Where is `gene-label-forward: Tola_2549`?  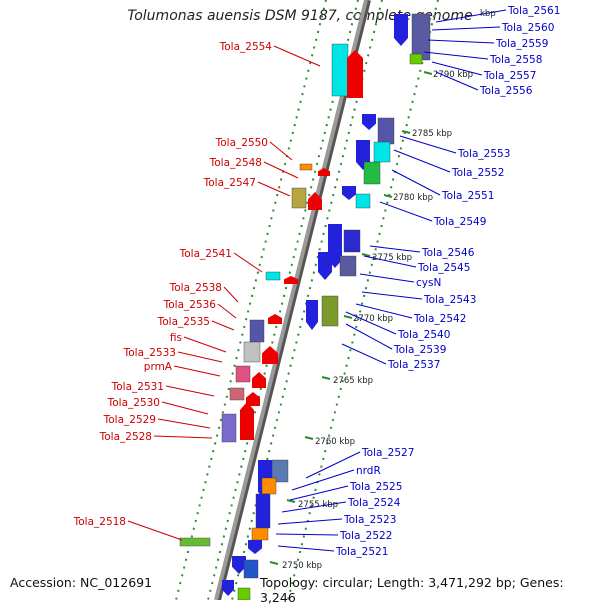 gene-label-forward: Tola_2549 is located at coordinates (459, 222).